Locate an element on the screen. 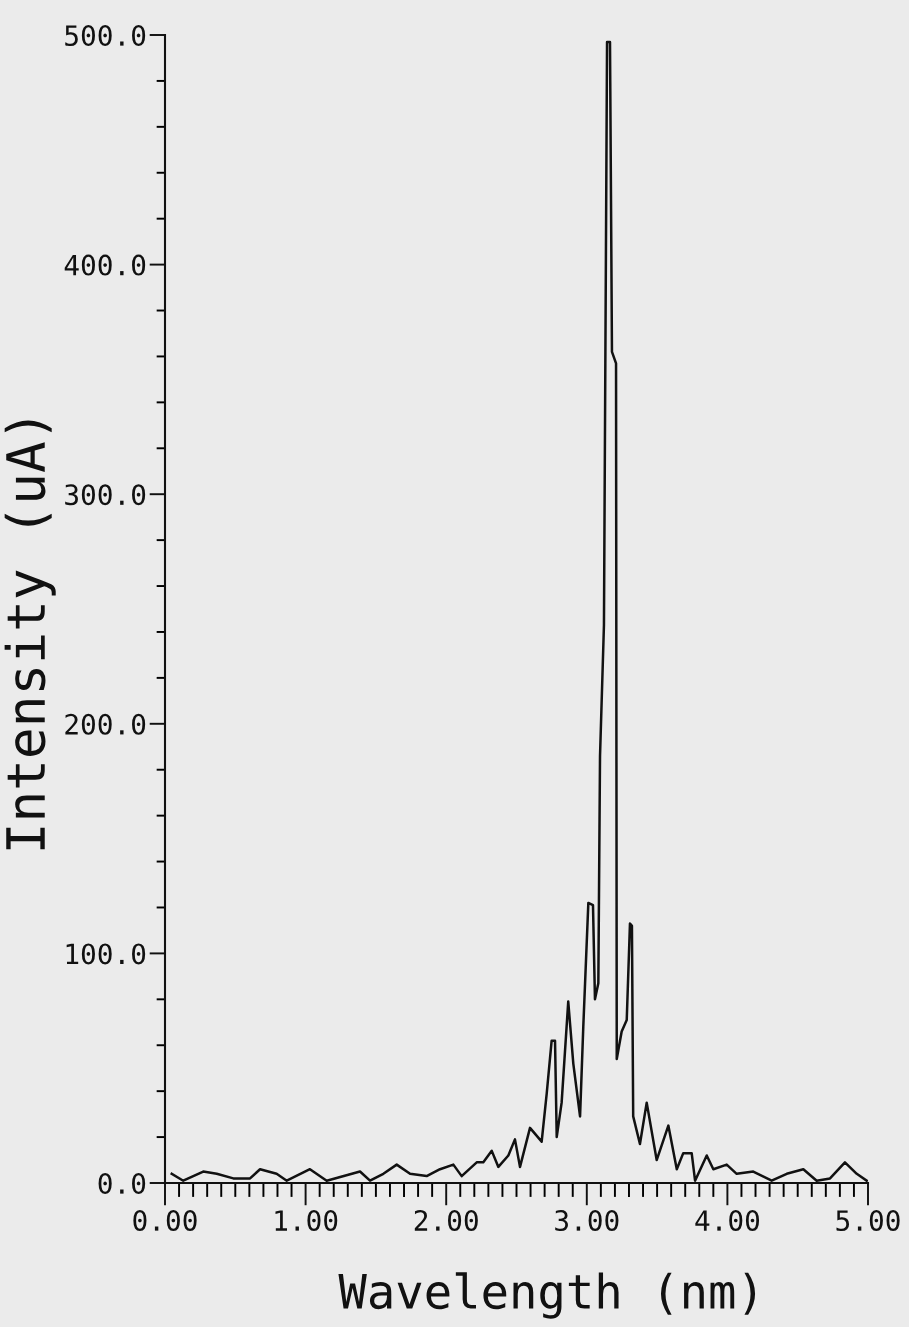 The height and width of the screenshot is (1327, 909). y-tick-label: 500.0 is located at coordinates (105, 36).